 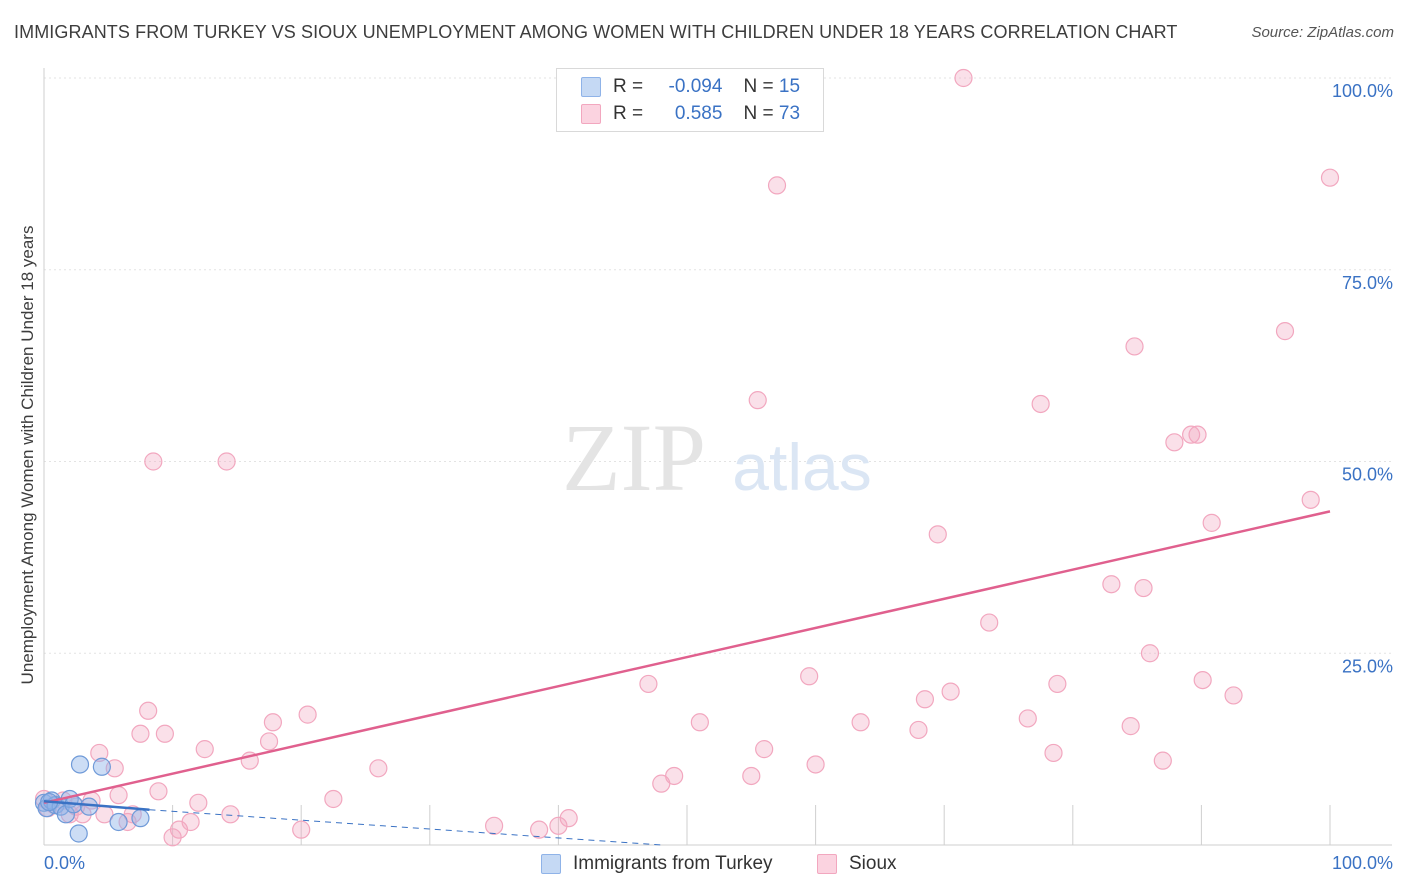 I want to click on legend-row-turkey: R = -0.094 N = 15, so click(x=690, y=87).